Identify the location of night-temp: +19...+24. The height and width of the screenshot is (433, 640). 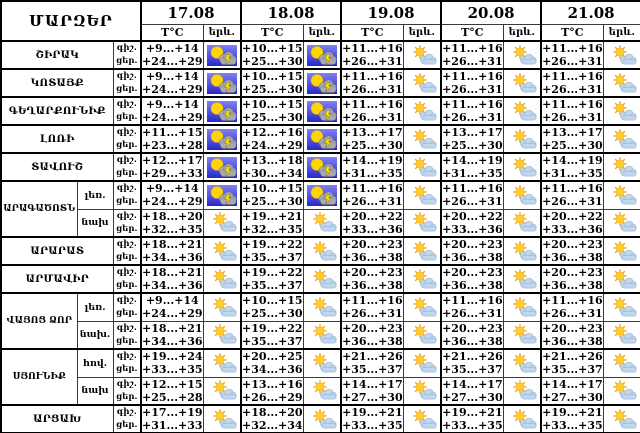
(172, 357).